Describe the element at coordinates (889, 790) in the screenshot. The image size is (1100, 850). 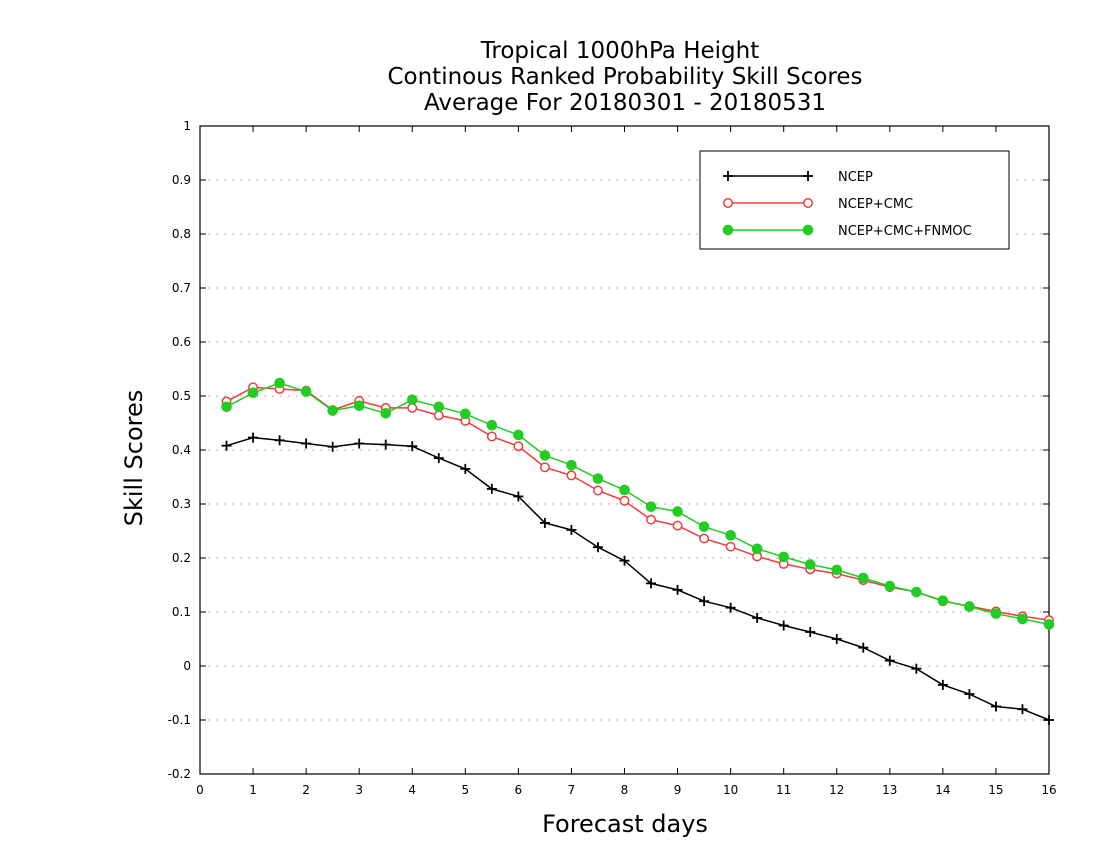
I see `x-tick-label: 13` at that location.